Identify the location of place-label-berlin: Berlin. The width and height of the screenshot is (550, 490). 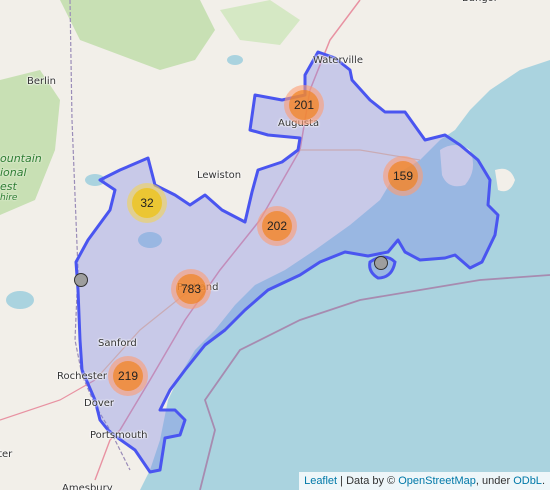
(42, 81).